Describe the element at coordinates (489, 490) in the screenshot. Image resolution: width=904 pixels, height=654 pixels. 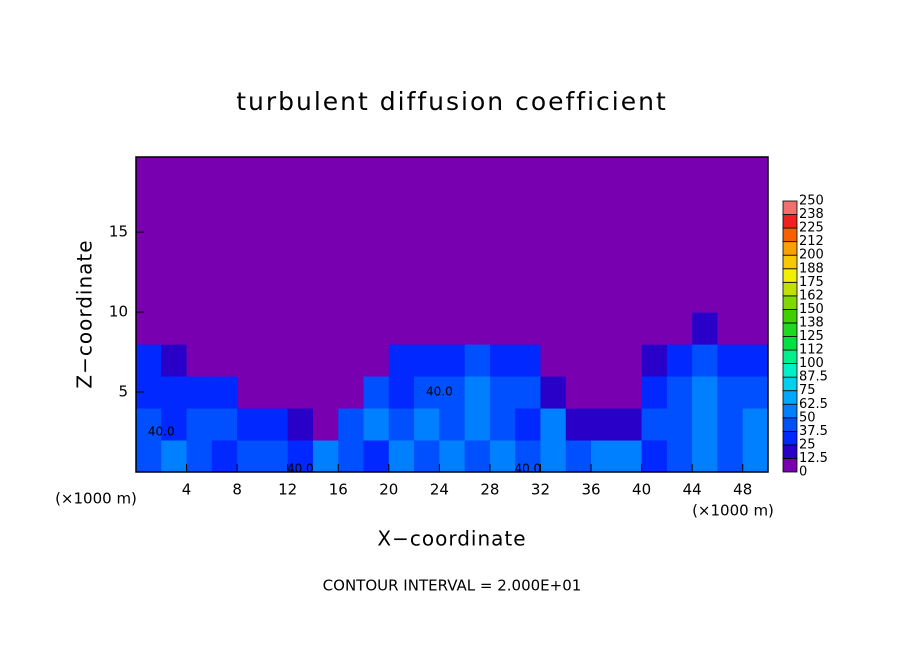
I see `x-tick-label: 28` at that location.